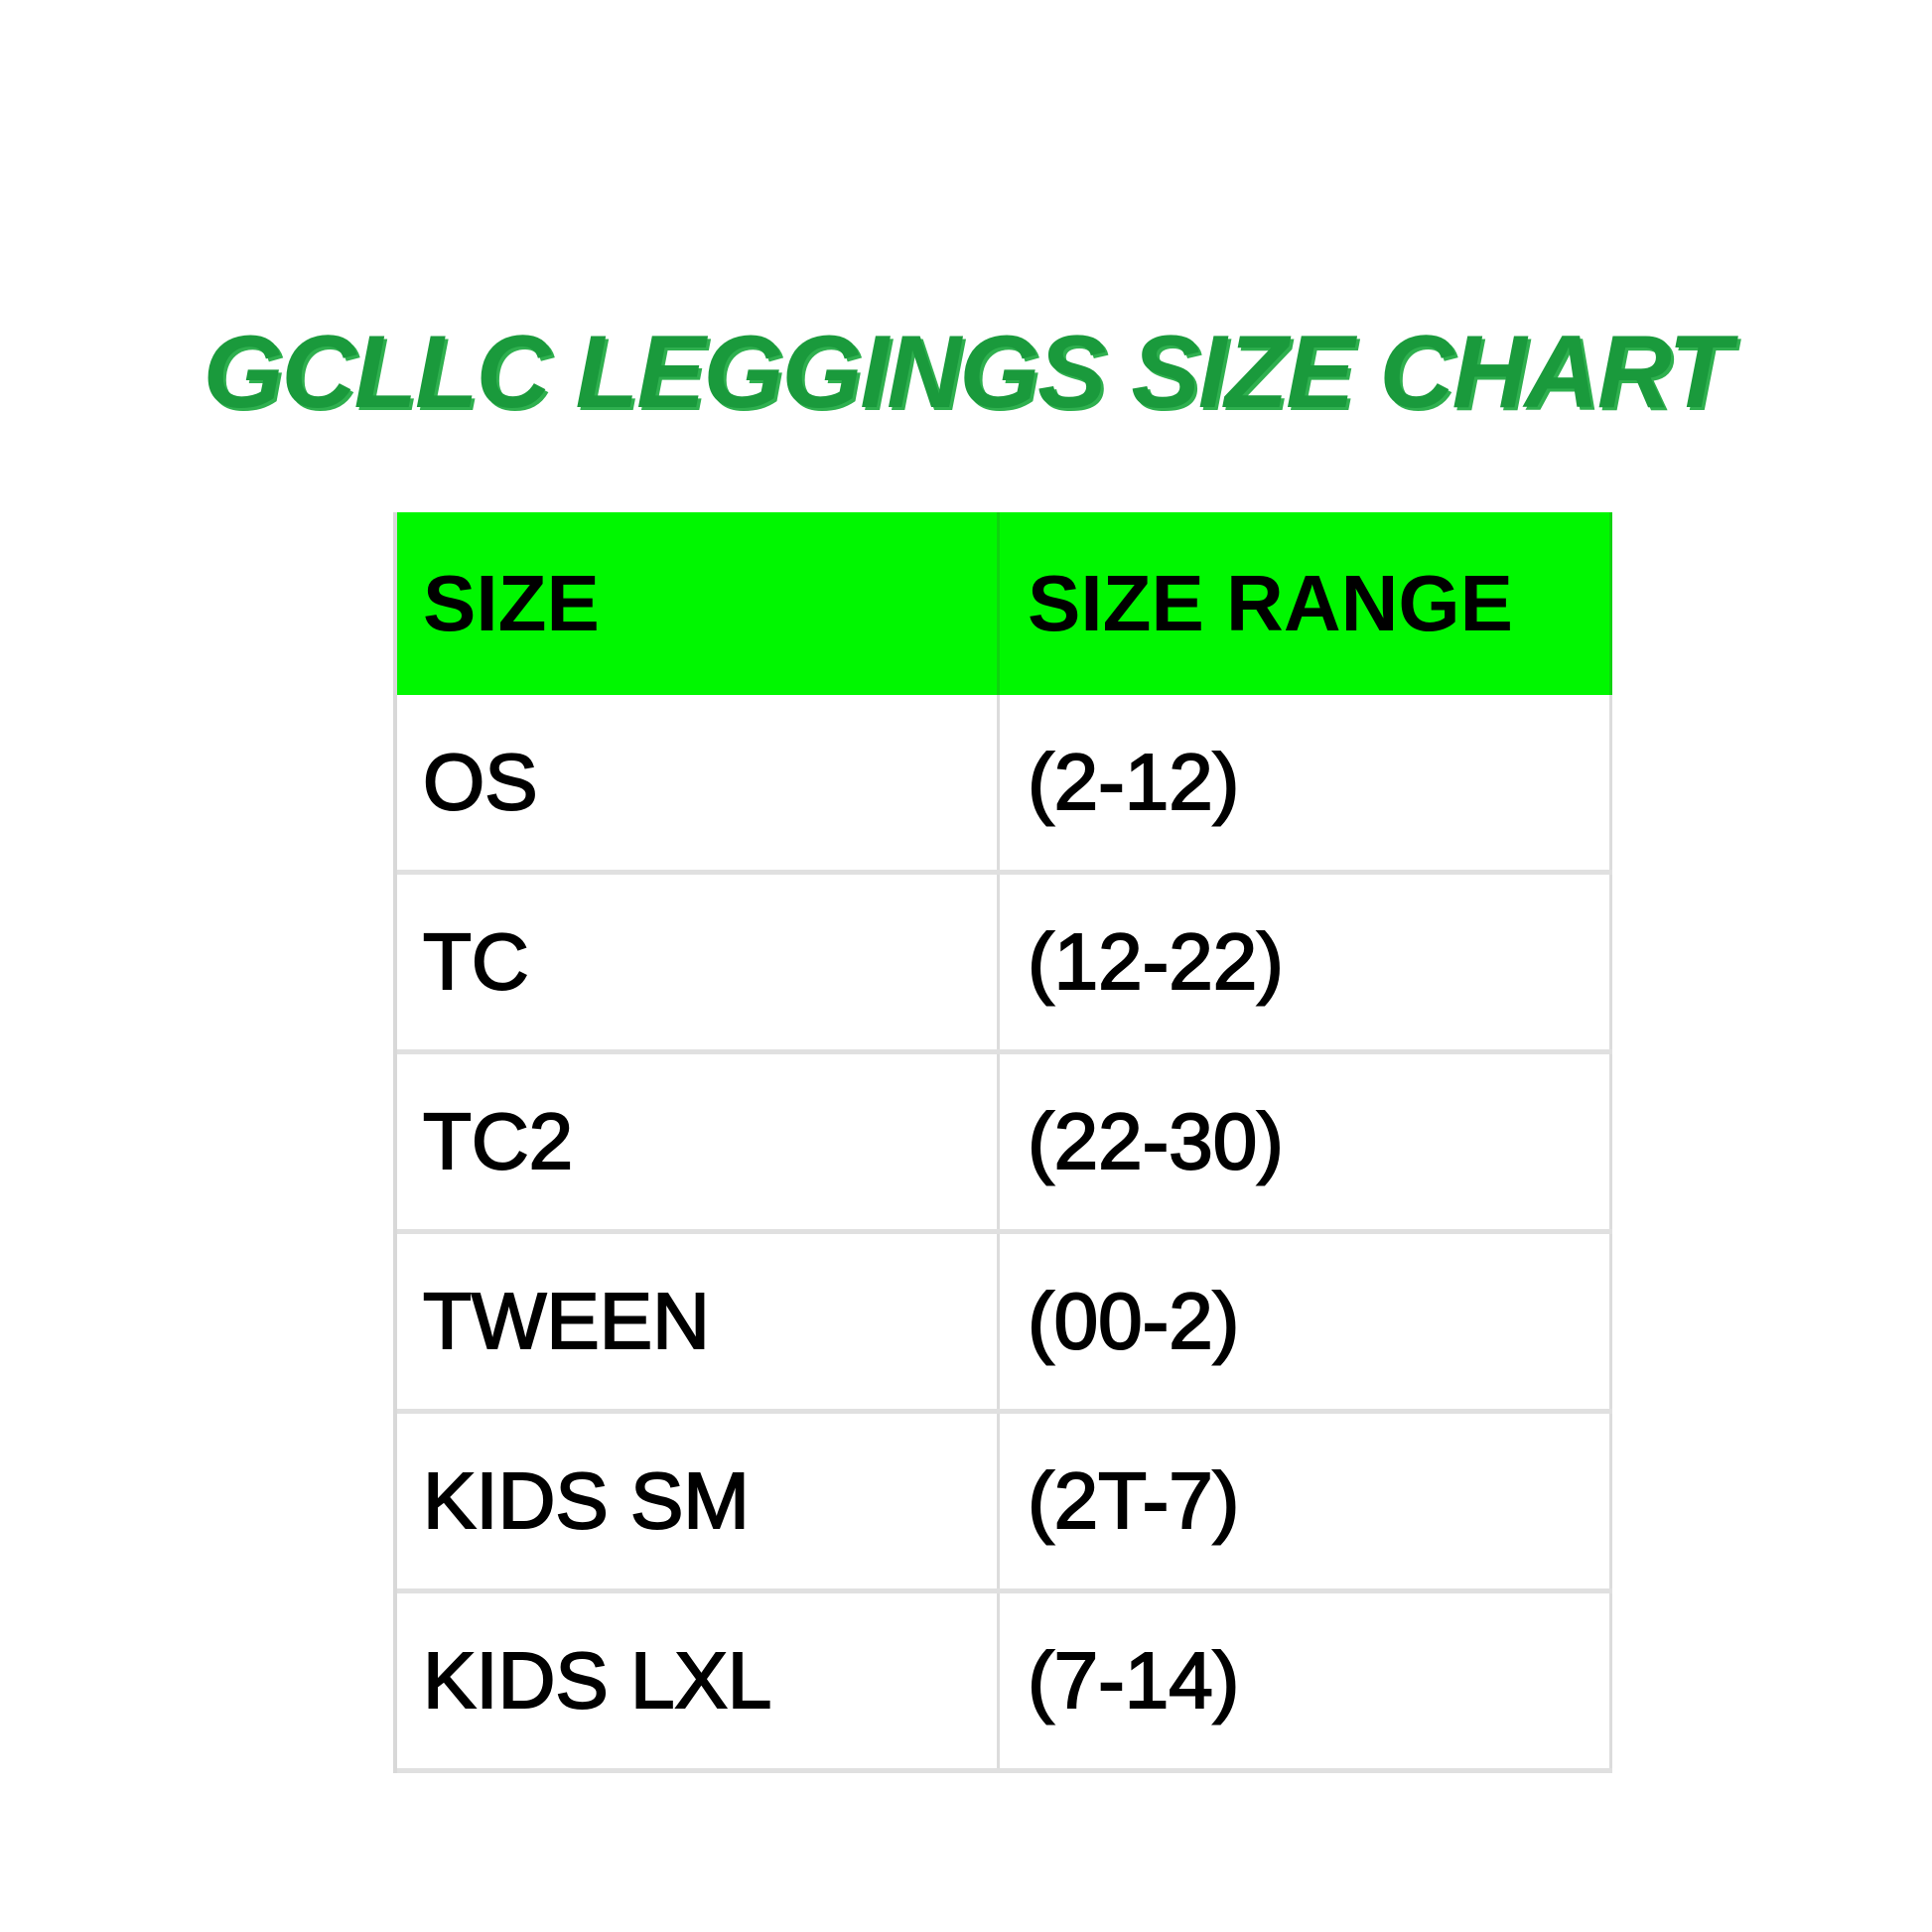 The width and height of the screenshot is (1932, 1932). What do you see at coordinates (512, 603) in the screenshot?
I see `header-label: SIZE` at bounding box center [512, 603].